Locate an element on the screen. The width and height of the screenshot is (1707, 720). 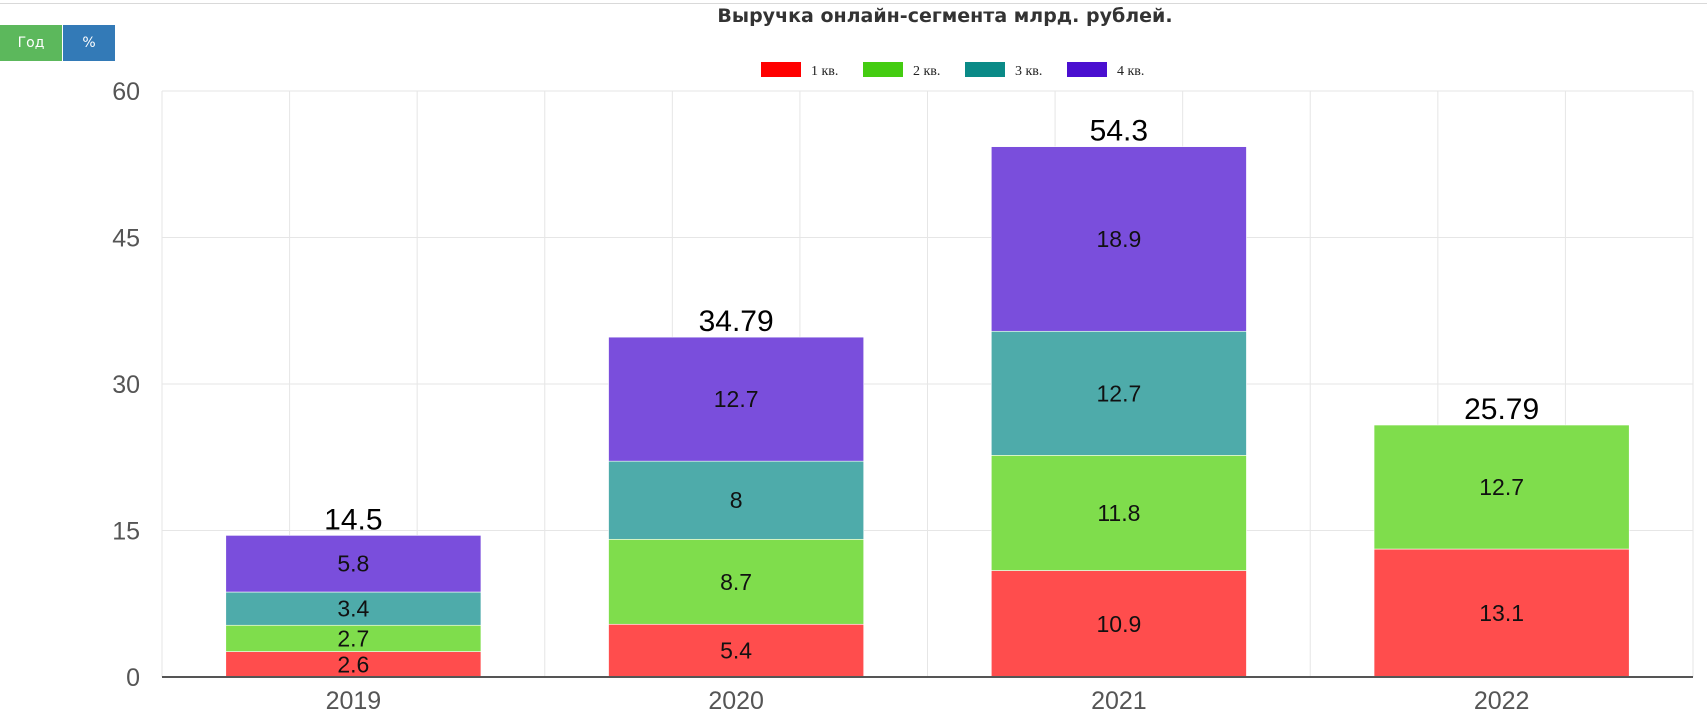
data-label: 2.7 is located at coordinates (353, 638).